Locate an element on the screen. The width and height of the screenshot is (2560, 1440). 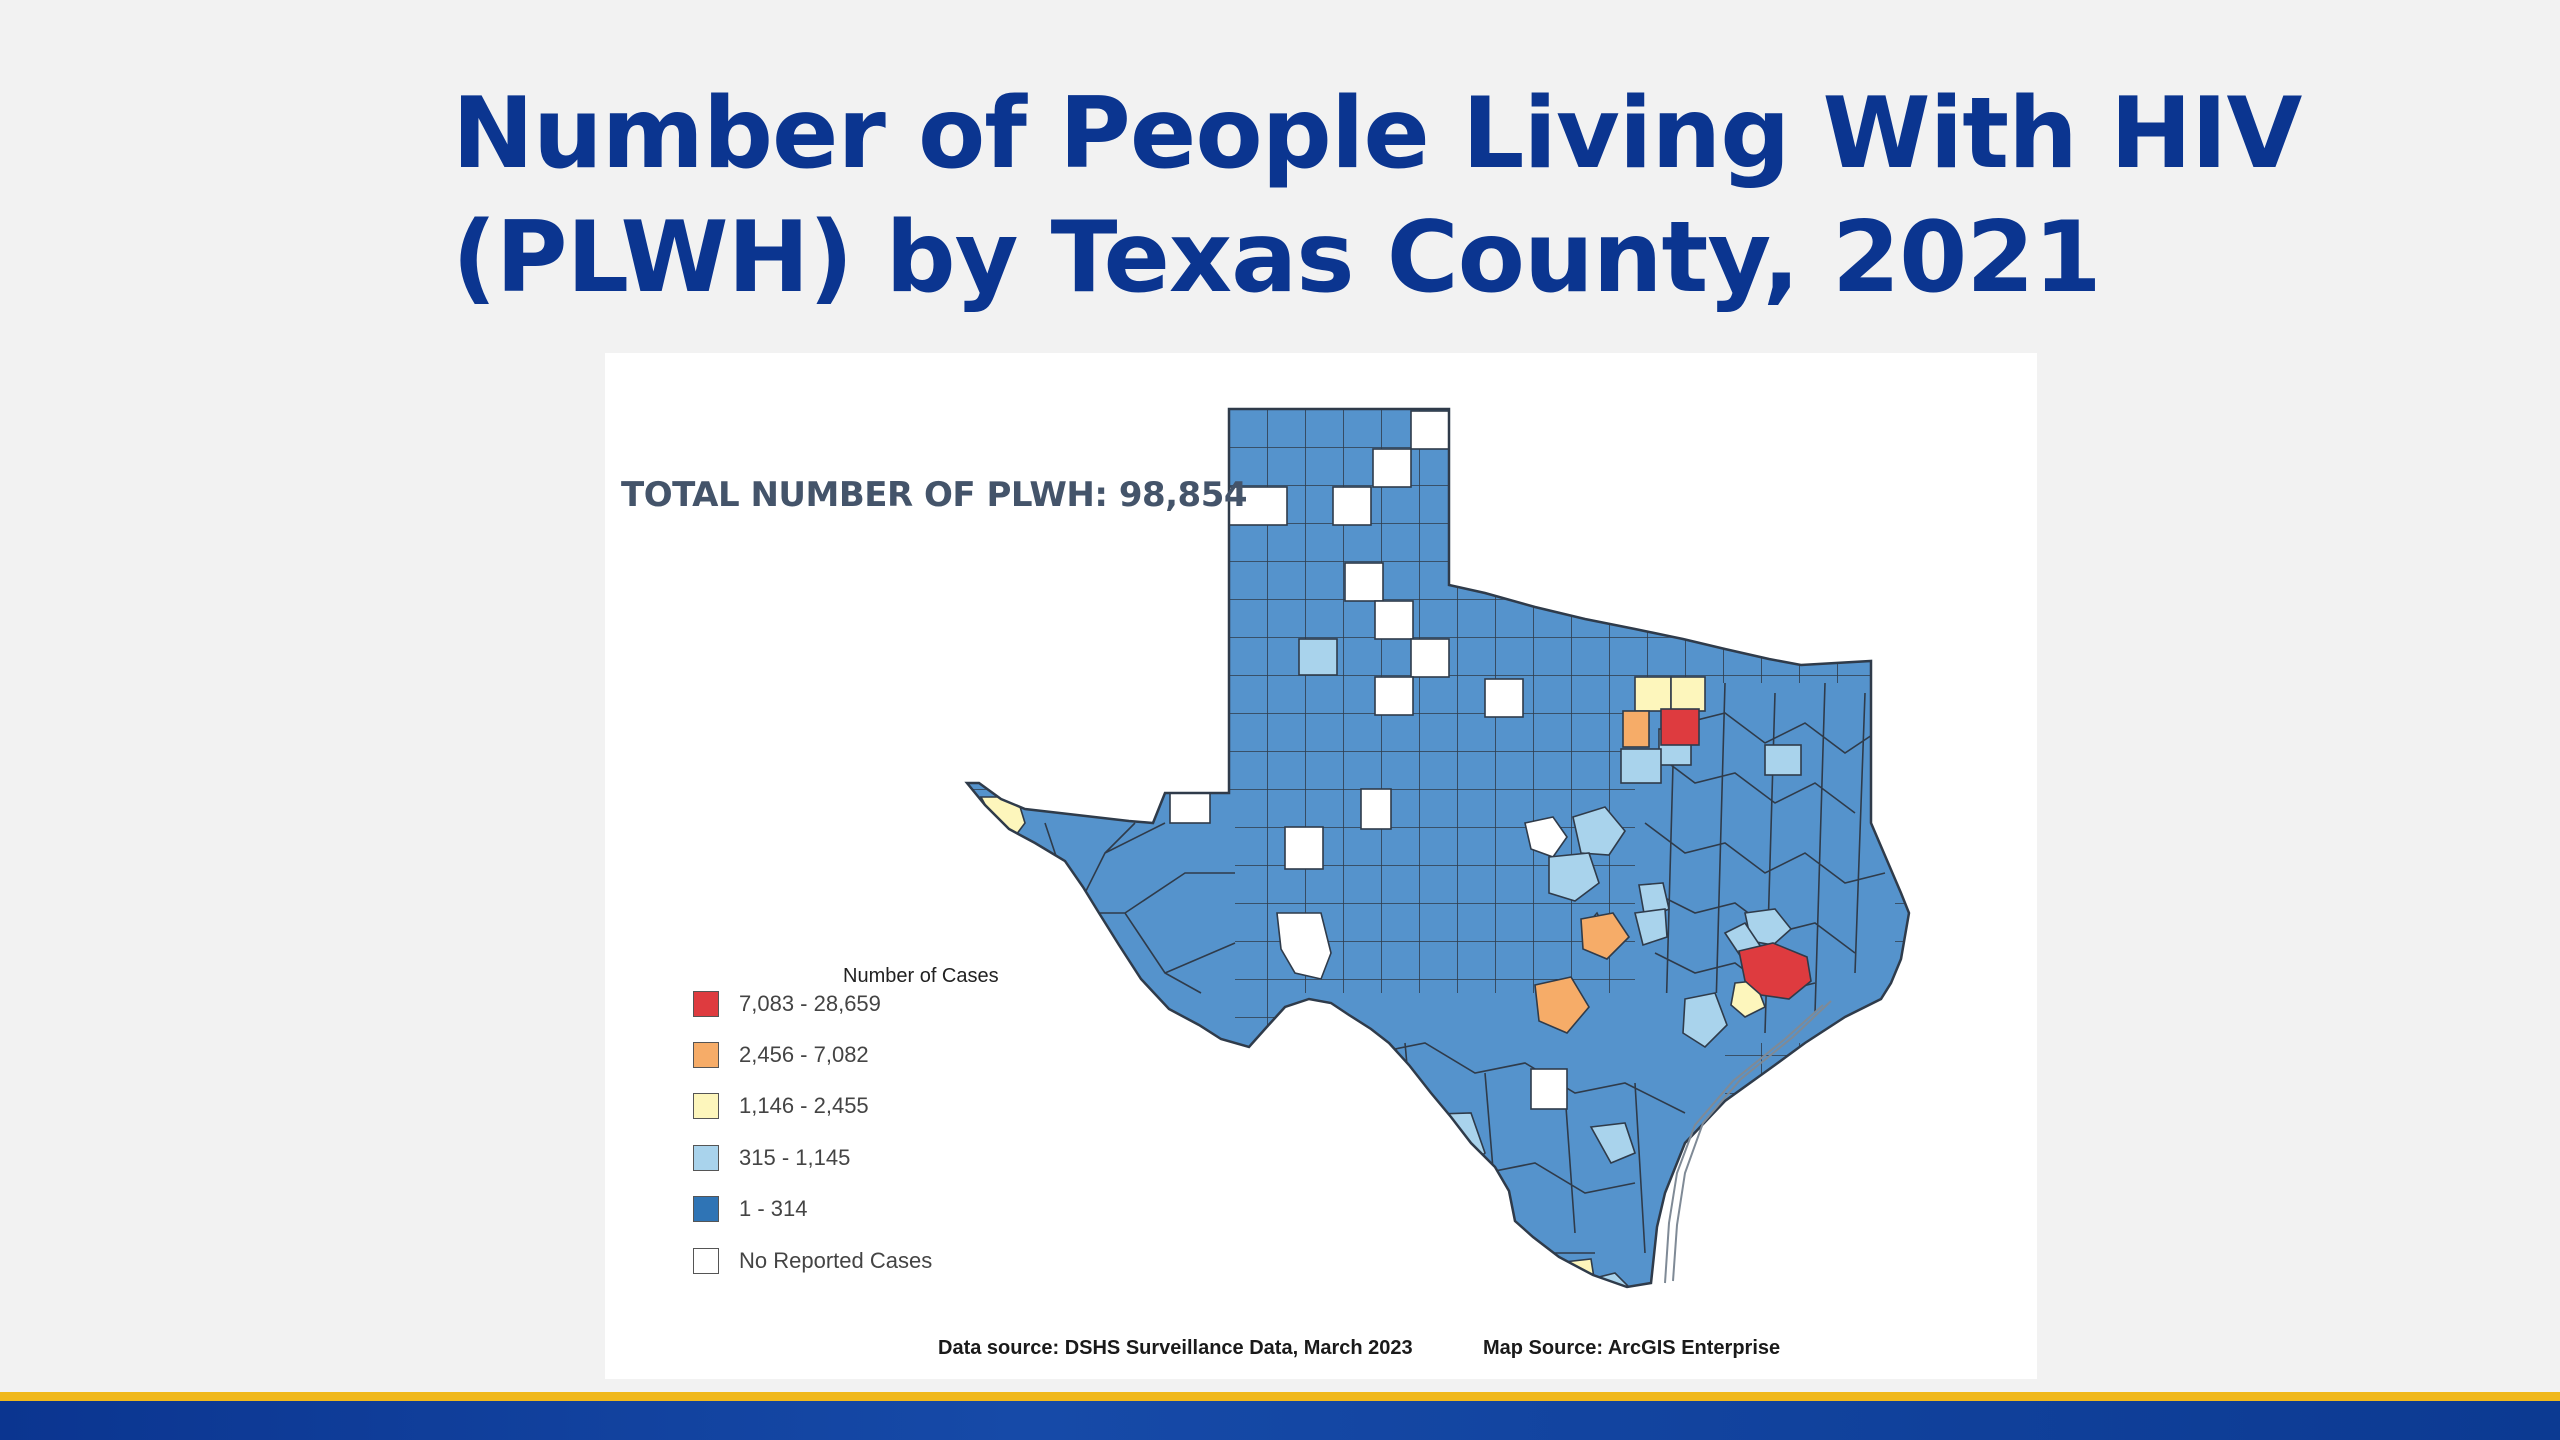
legend-label: 1,146 - 2,455 is located at coordinates (804, 1105).